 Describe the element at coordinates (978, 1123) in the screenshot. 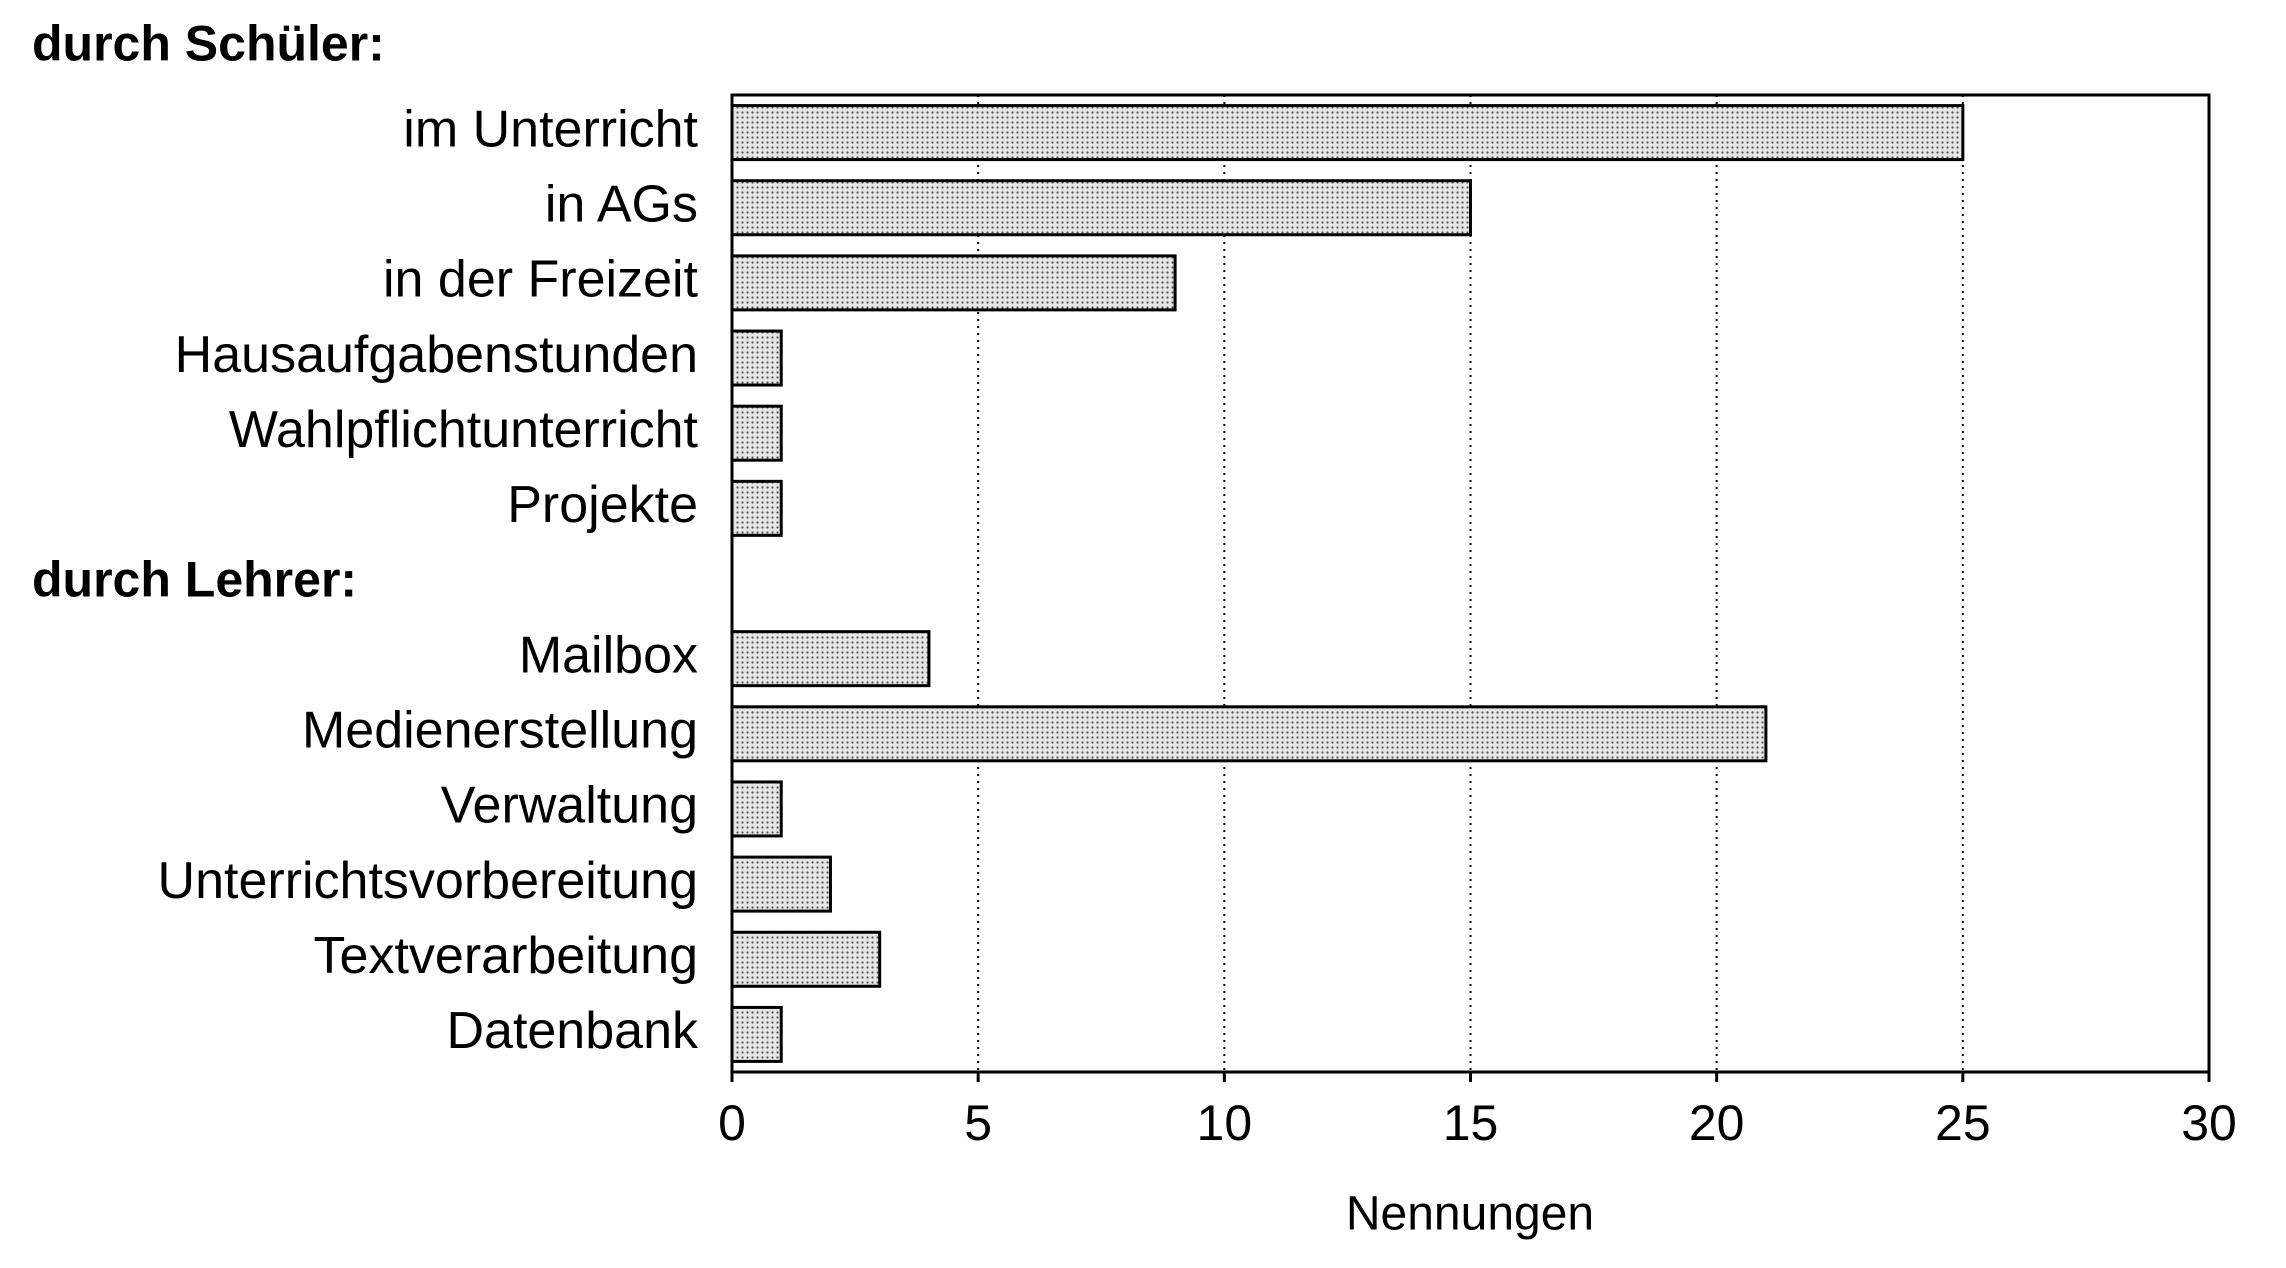

I see `x-tick-label: 5` at that location.